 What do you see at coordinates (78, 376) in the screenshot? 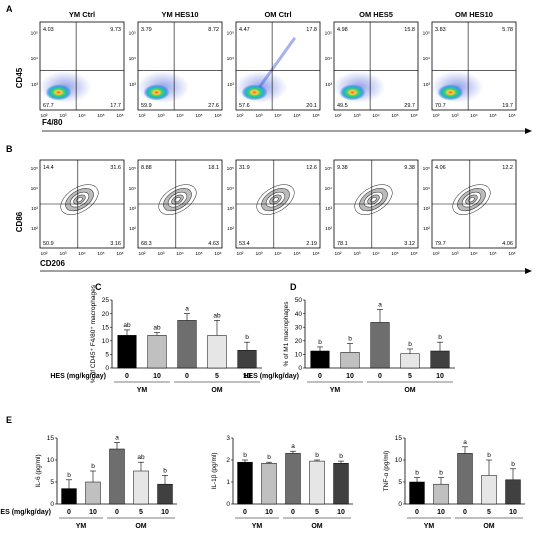
I see `x-axis-label: HES (mg/kg/day)` at bounding box center [78, 376].